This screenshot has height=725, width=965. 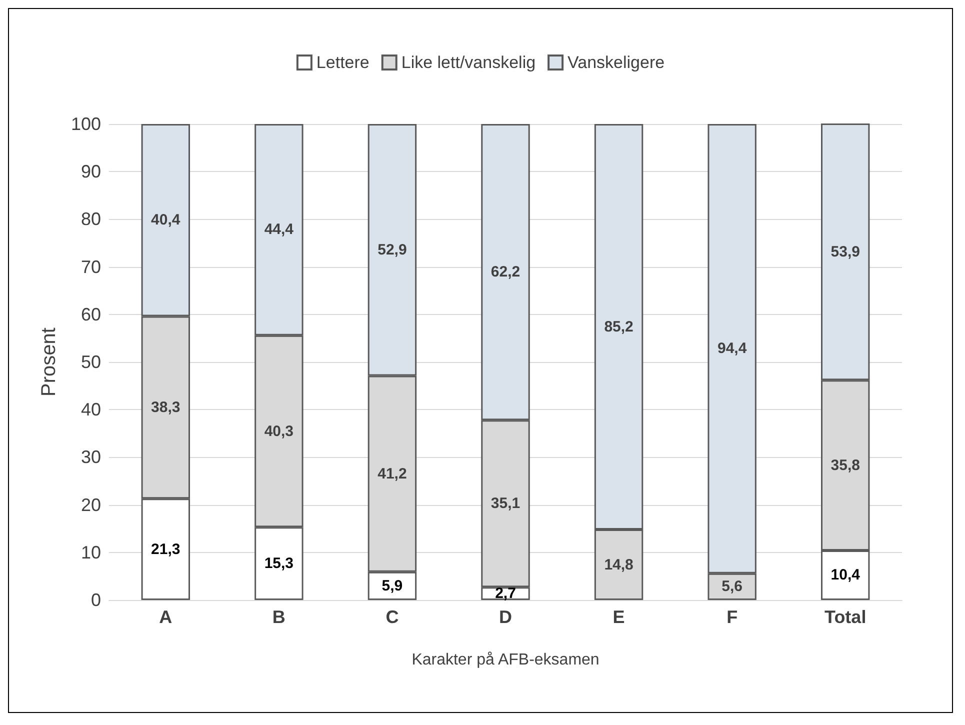 What do you see at coordinates (732, 587) in the screenshot?
I see `data-label: 5,6` at bounding box center [732, 587].